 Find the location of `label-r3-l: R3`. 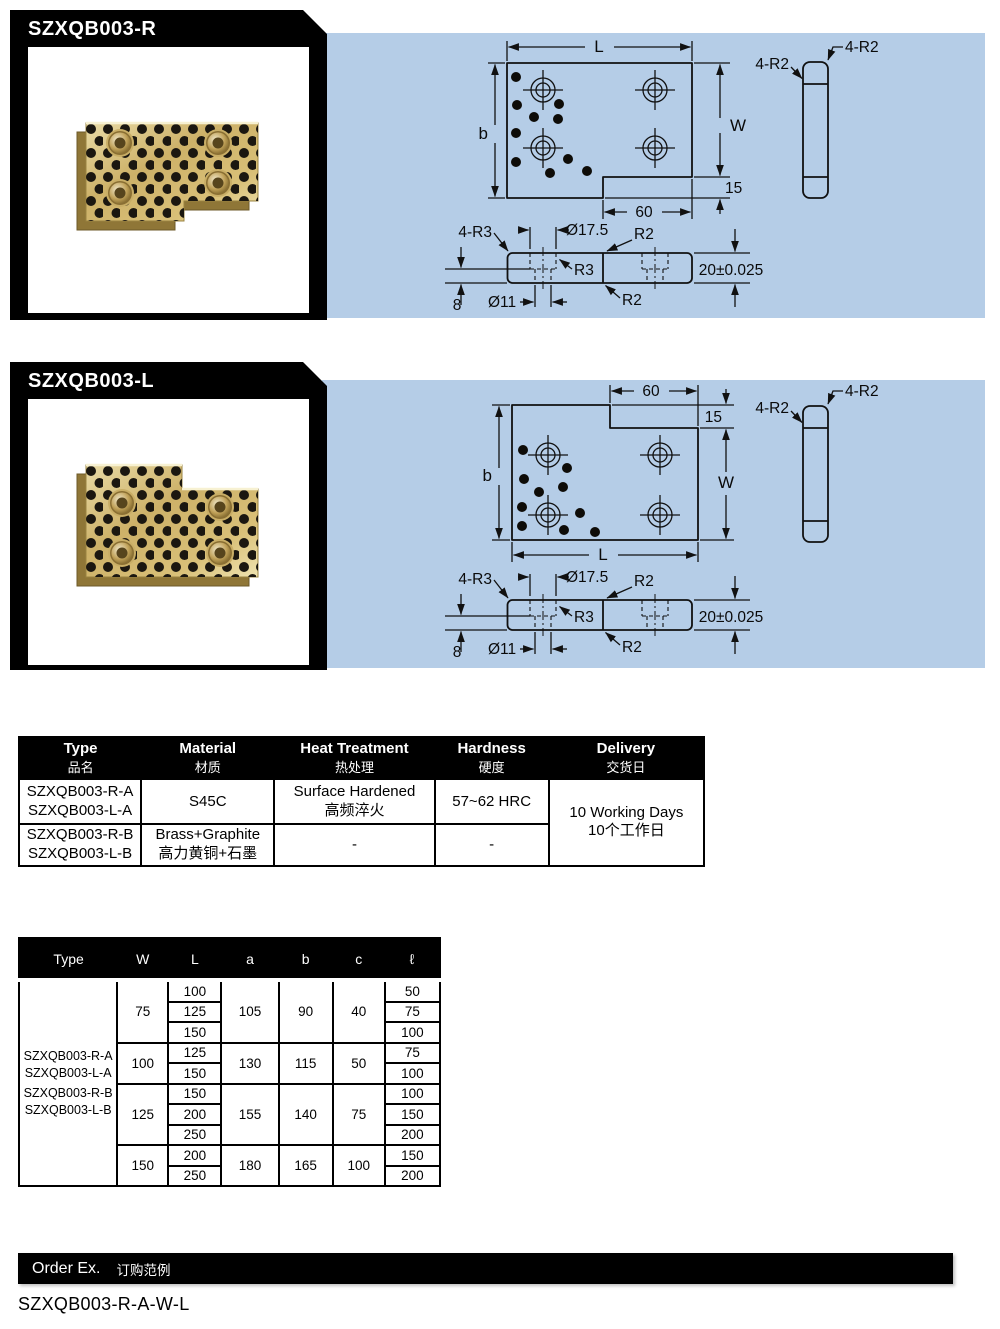

label-r3-l: R3 is located at coordinates (584, 617).